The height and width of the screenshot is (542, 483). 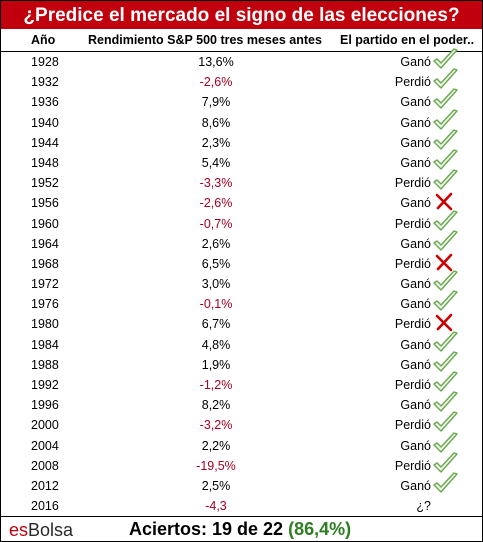 What do you see at coordinates (45, 142) in the screenshot?
I see `year-cell: 1944` at bounding box center [45, 142].